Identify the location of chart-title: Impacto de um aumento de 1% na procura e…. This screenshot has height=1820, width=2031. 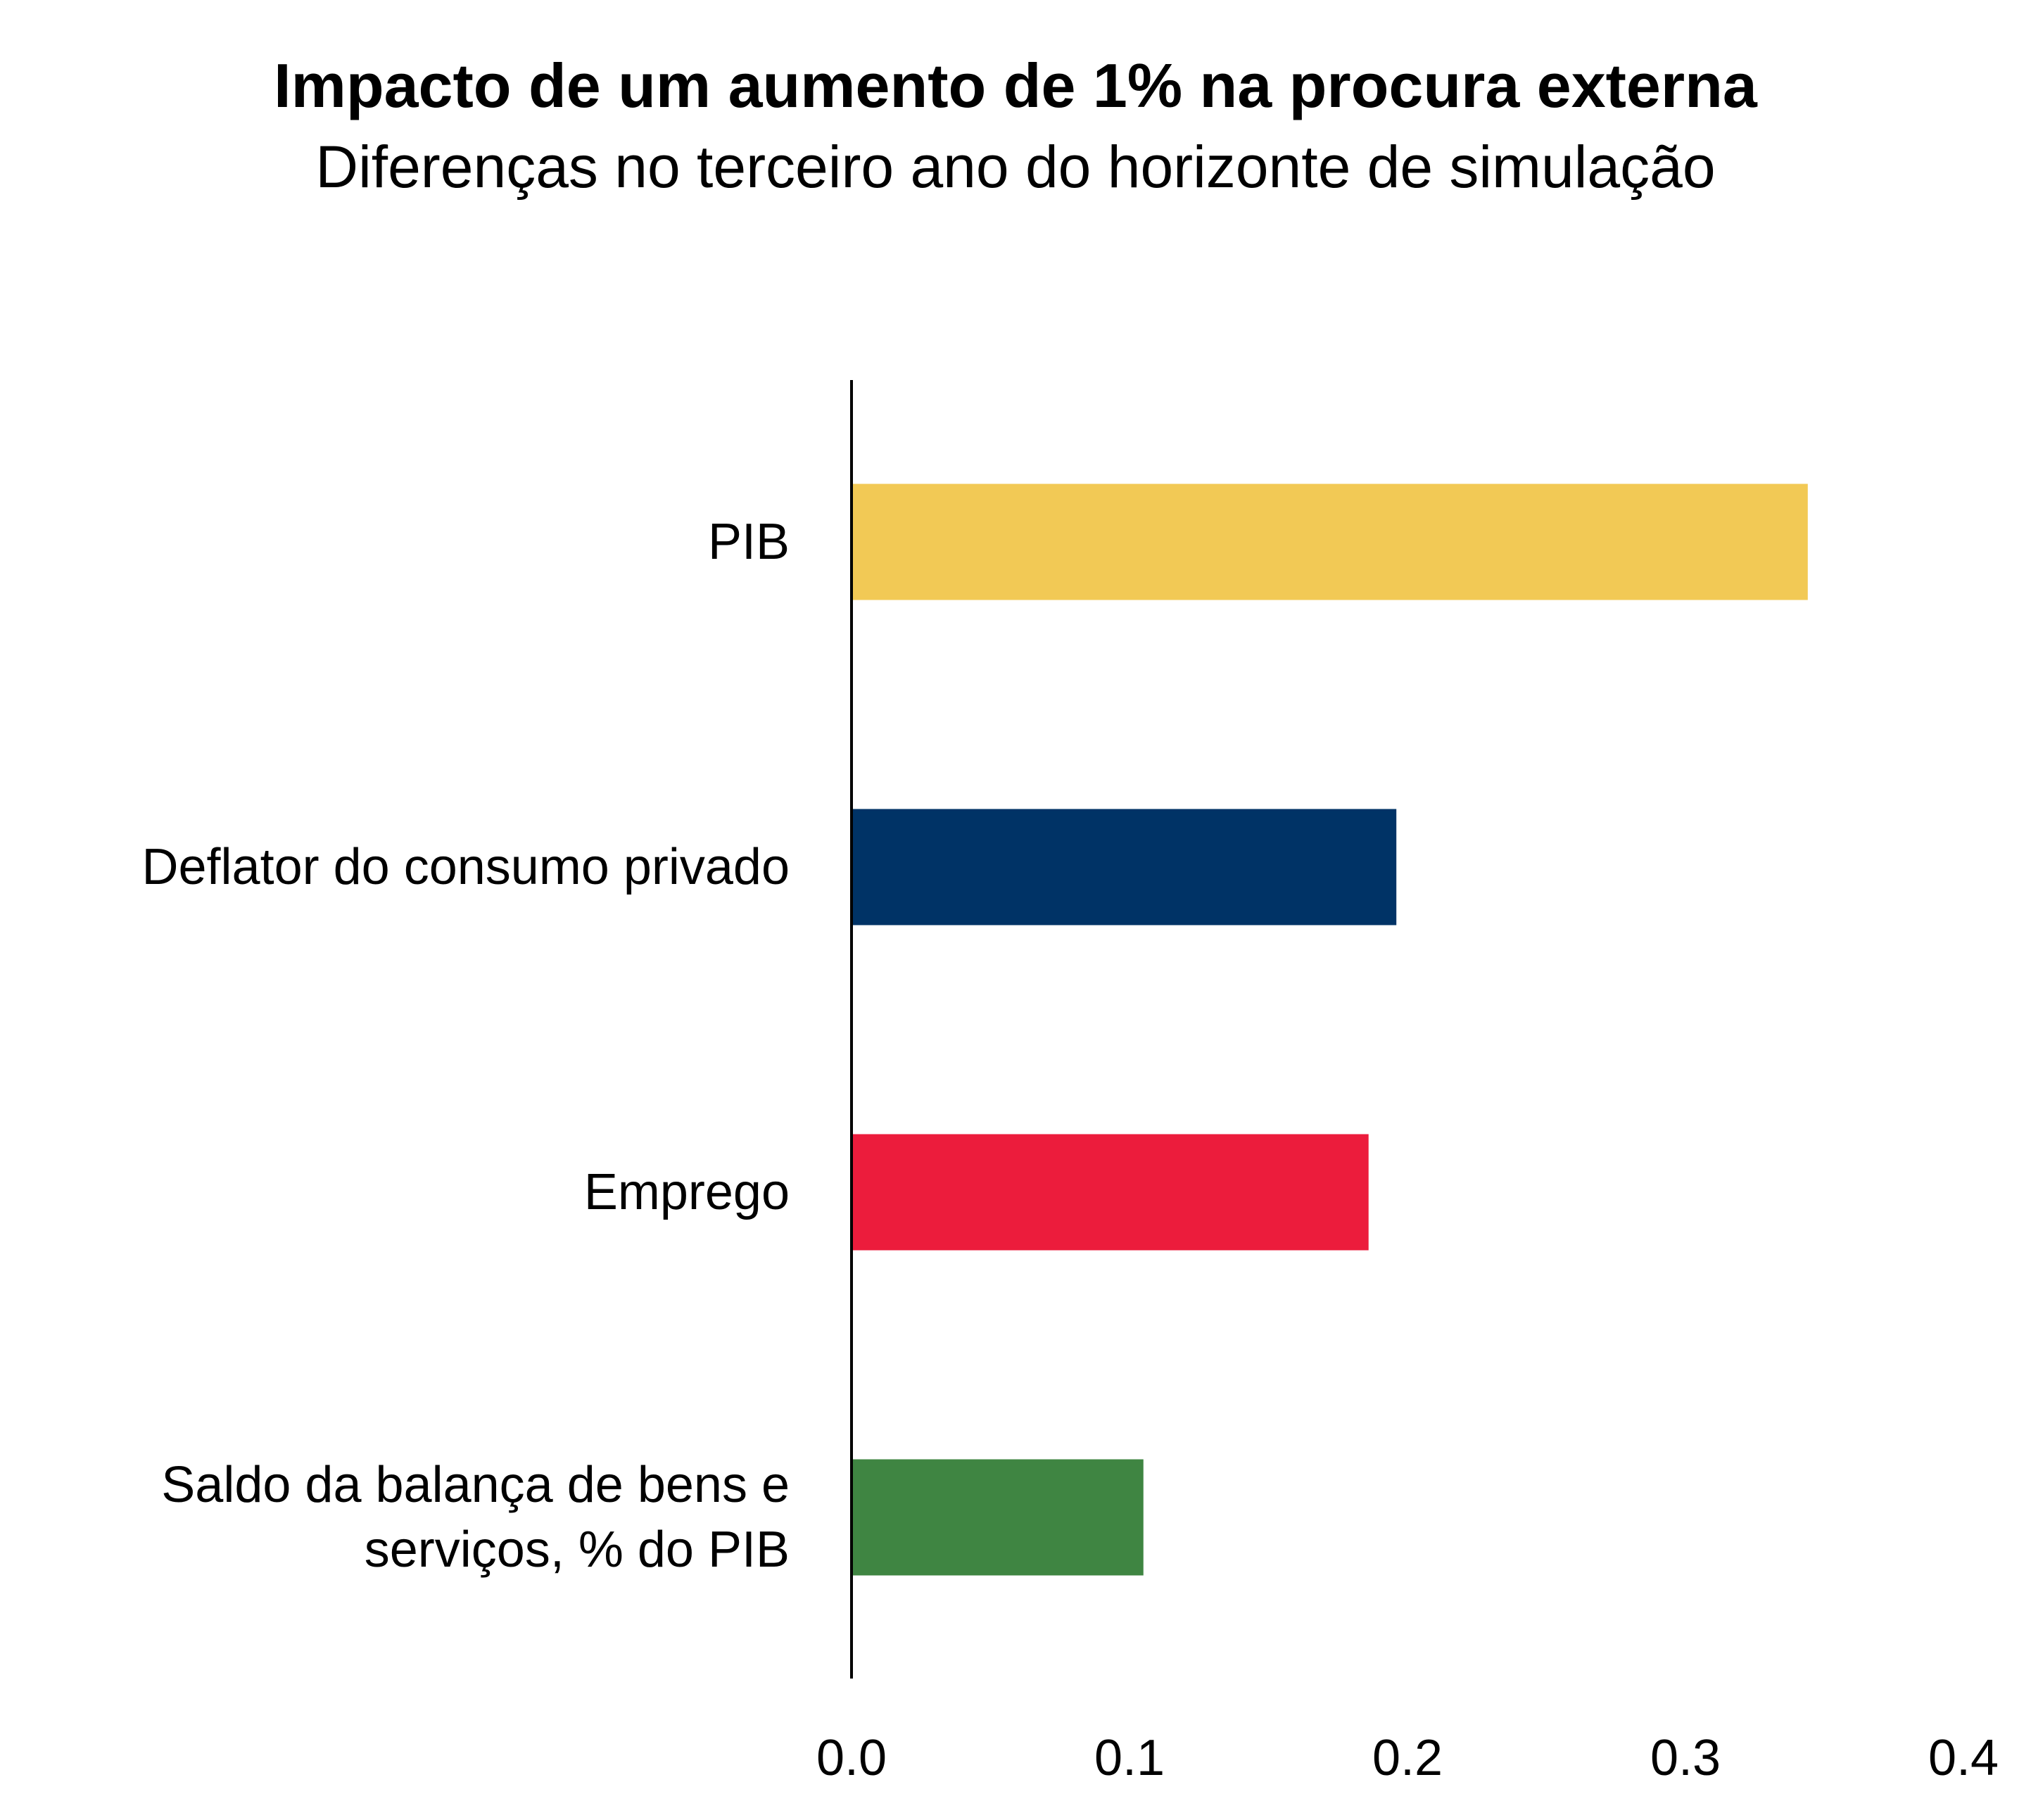
(1015, 85).